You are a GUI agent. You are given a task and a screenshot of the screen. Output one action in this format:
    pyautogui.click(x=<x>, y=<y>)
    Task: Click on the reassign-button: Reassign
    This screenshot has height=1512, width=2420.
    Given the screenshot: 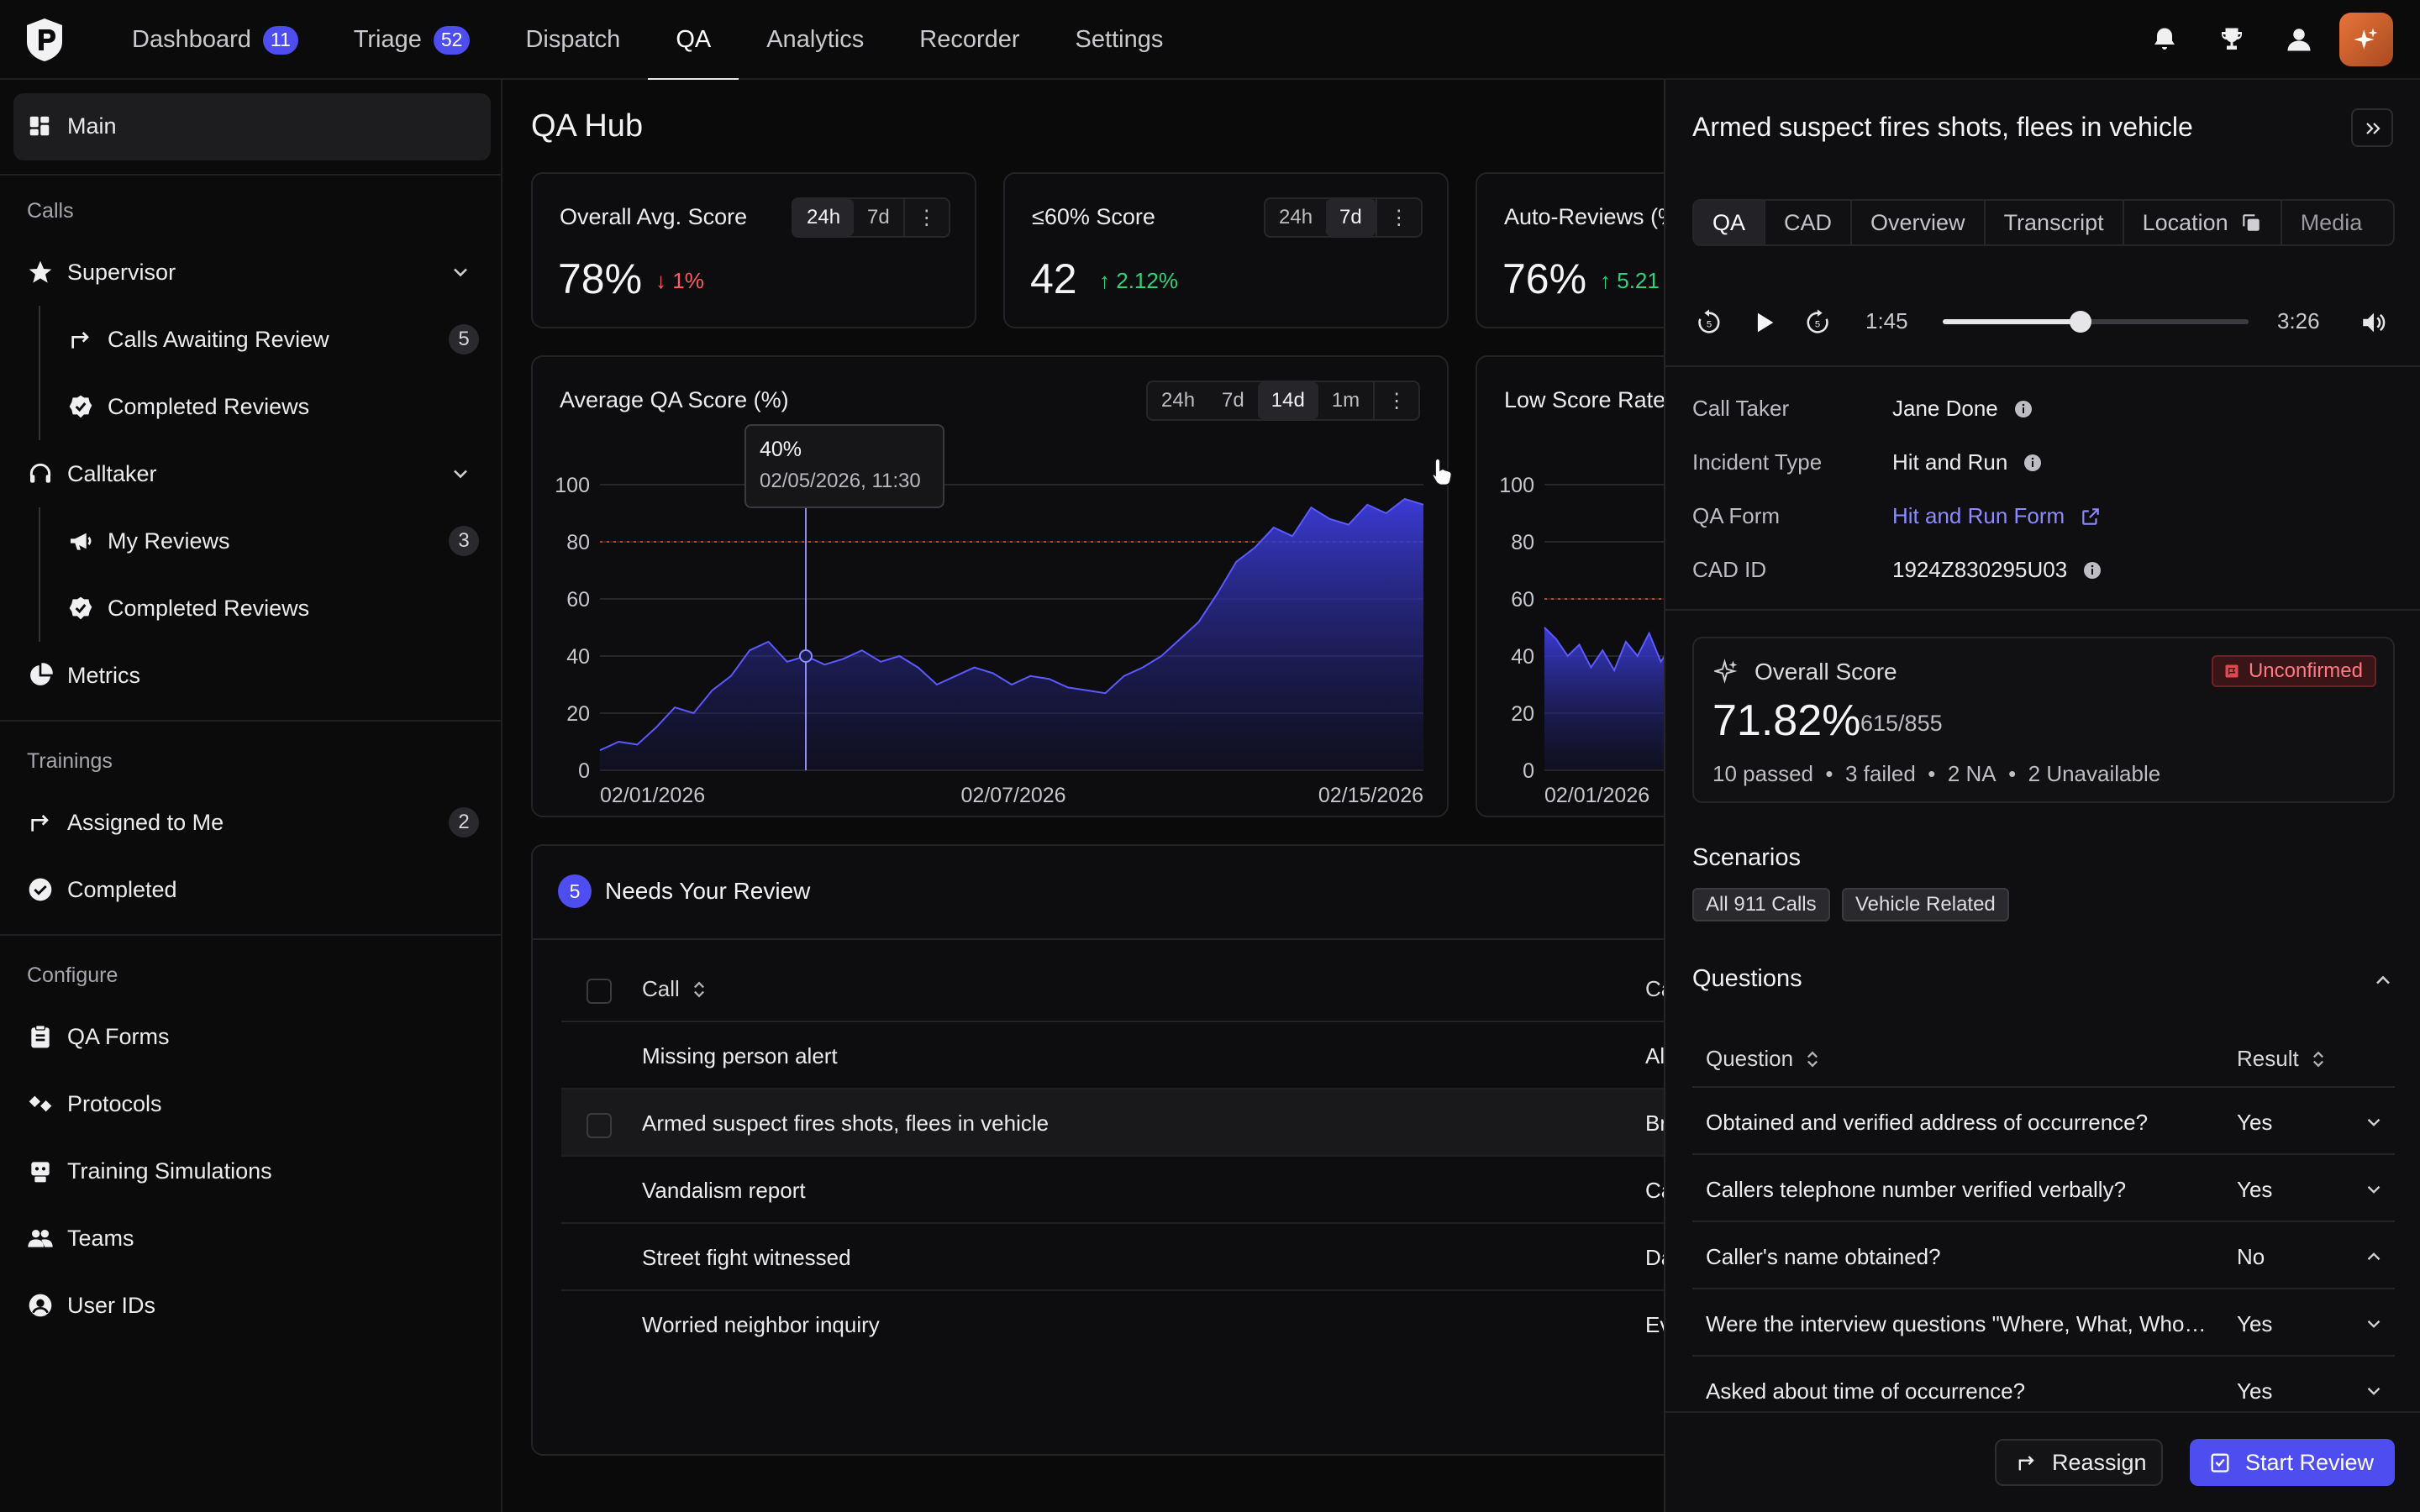 What is the action you would take?
    pyautogui.click(x=2079, y=1462)
    